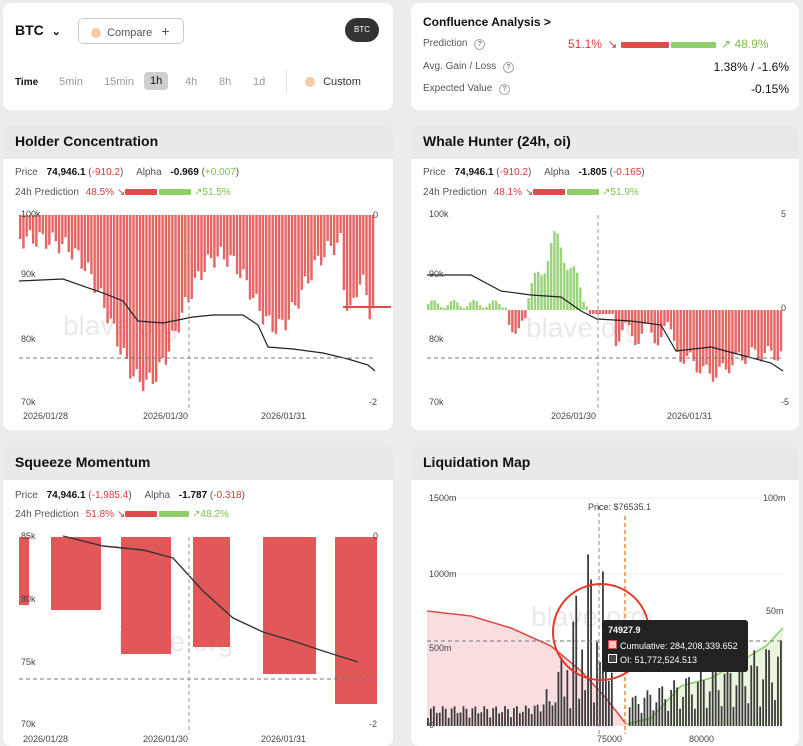 This screenshot has height=746, width=803. Describe the element at coordinates (156, 81) in the screenshot. I see `tab-1h: 1h` at that location.